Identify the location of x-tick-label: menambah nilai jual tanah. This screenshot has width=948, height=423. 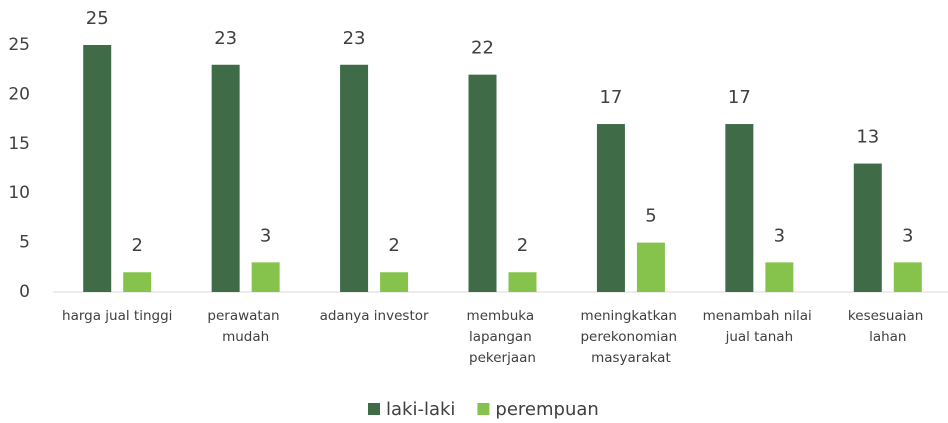
(760, 326).